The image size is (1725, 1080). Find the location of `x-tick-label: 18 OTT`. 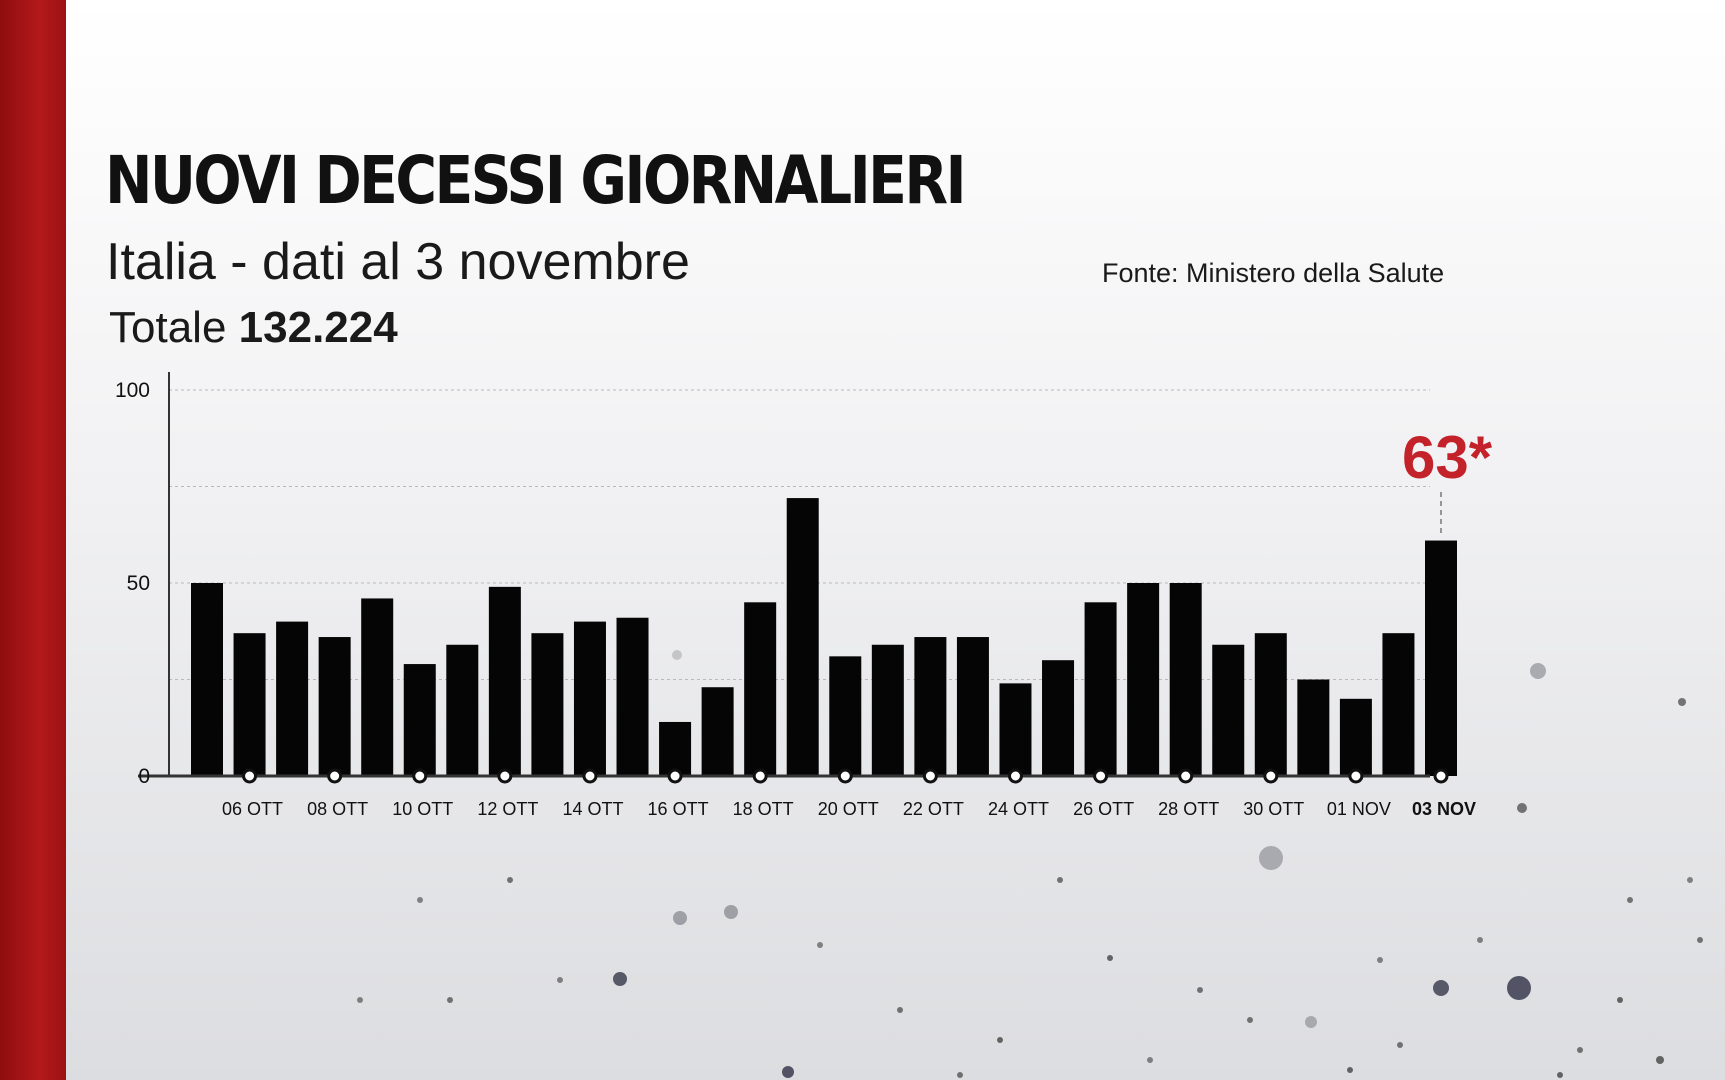

x-tick-label: 18 OTT is located at coordinates (763, 809).